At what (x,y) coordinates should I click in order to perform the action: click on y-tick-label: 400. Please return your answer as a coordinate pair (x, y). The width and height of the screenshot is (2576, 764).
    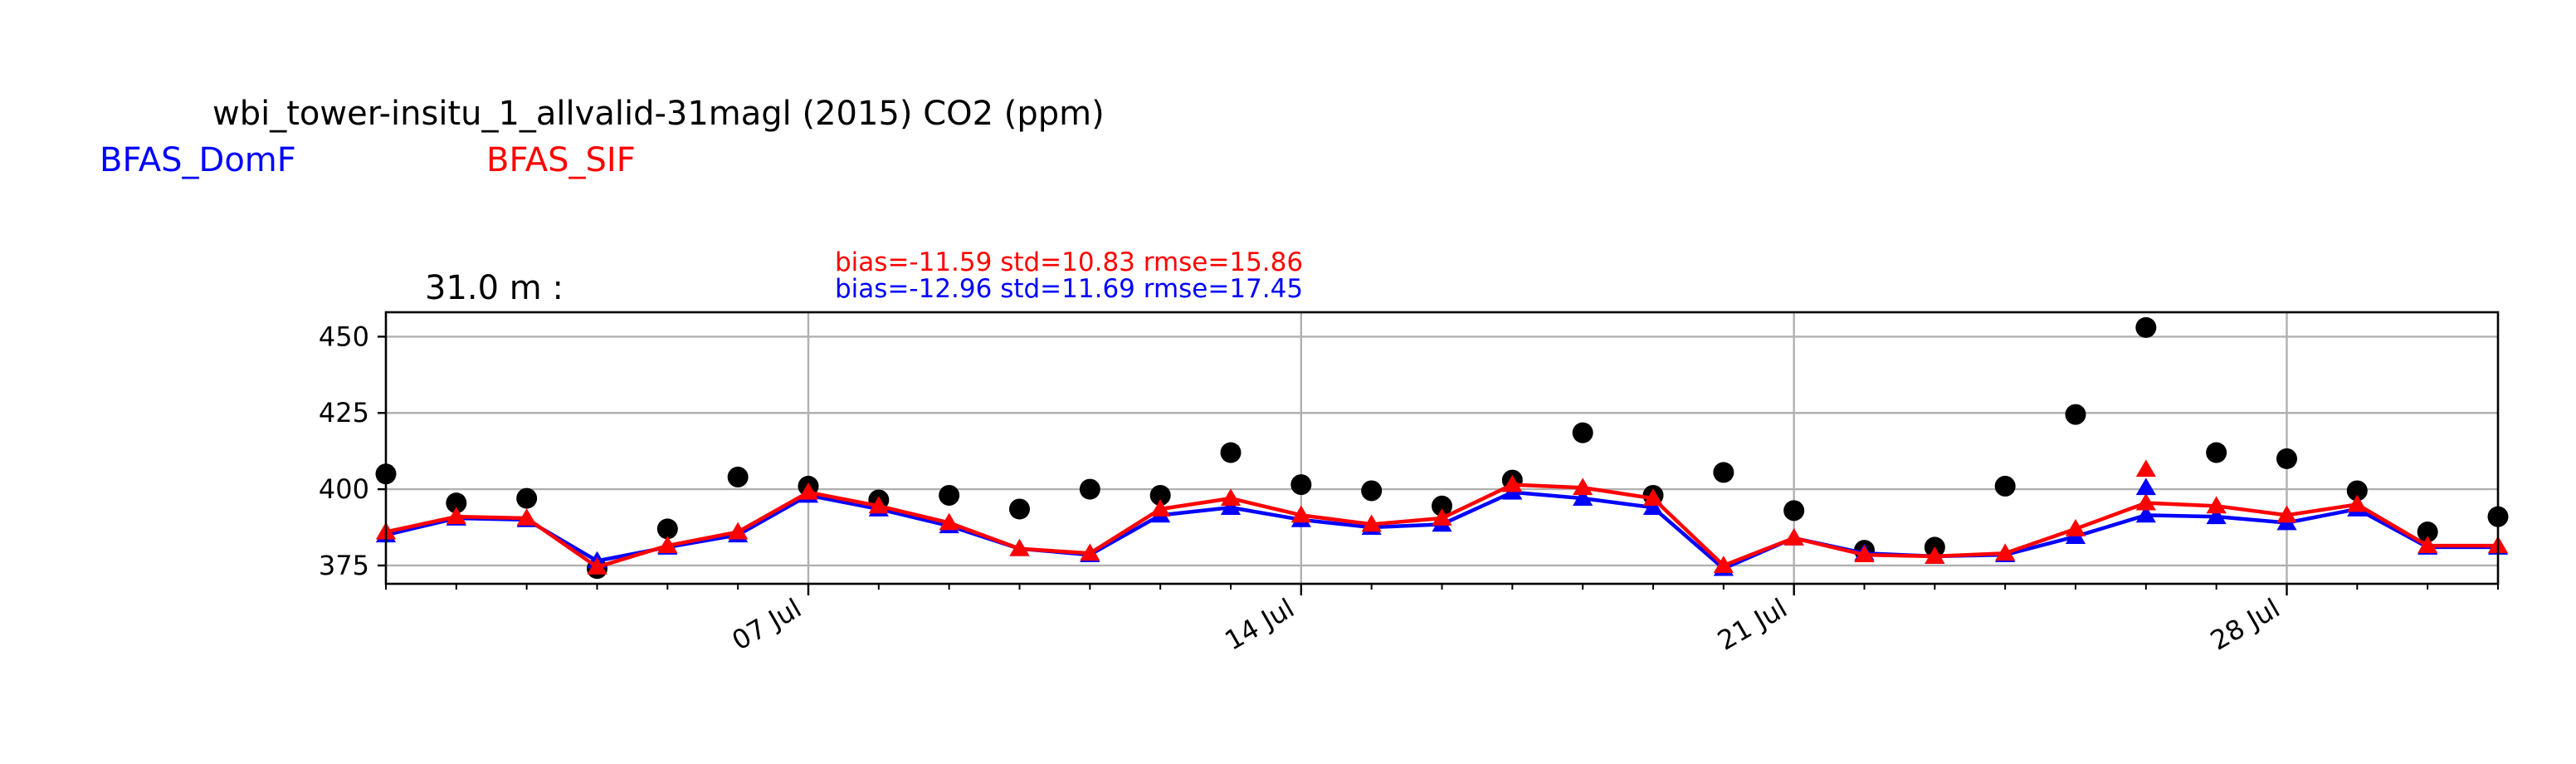
    Looking at the image, I should click on (344, 489).